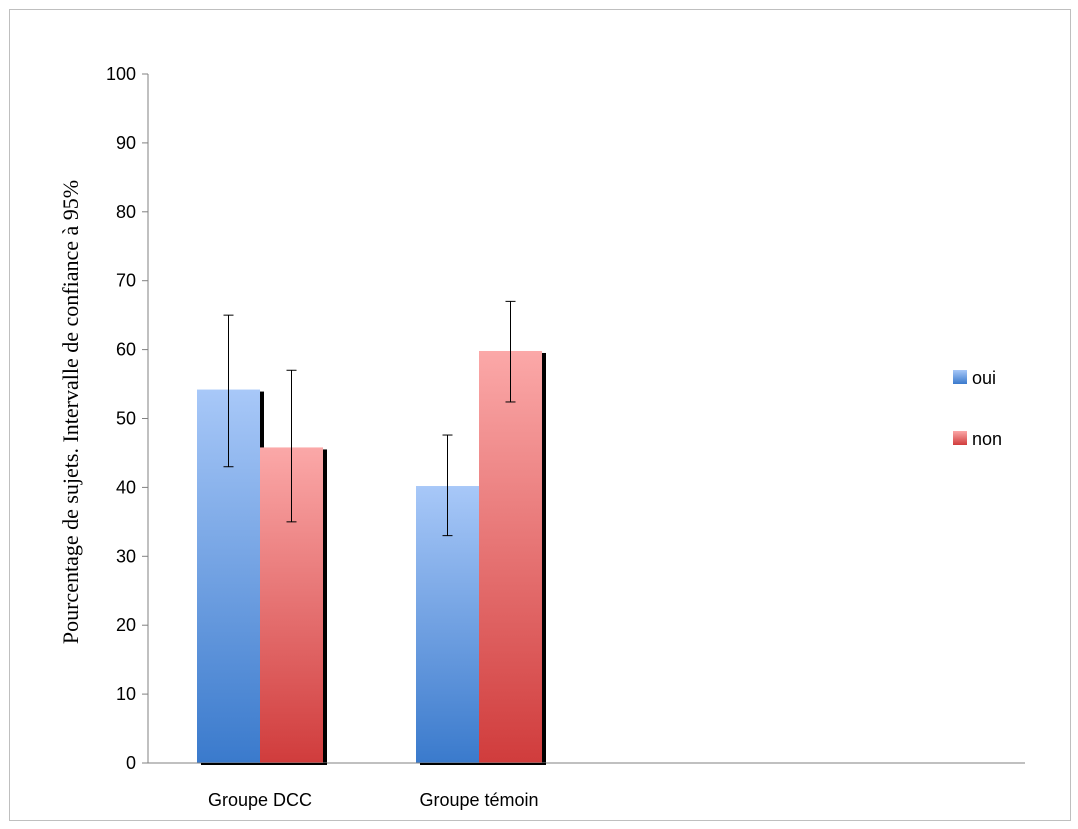 Image resolution: width=1078 pixels, height=829 pixels. I want to click on bar-non, so click(510, 556).